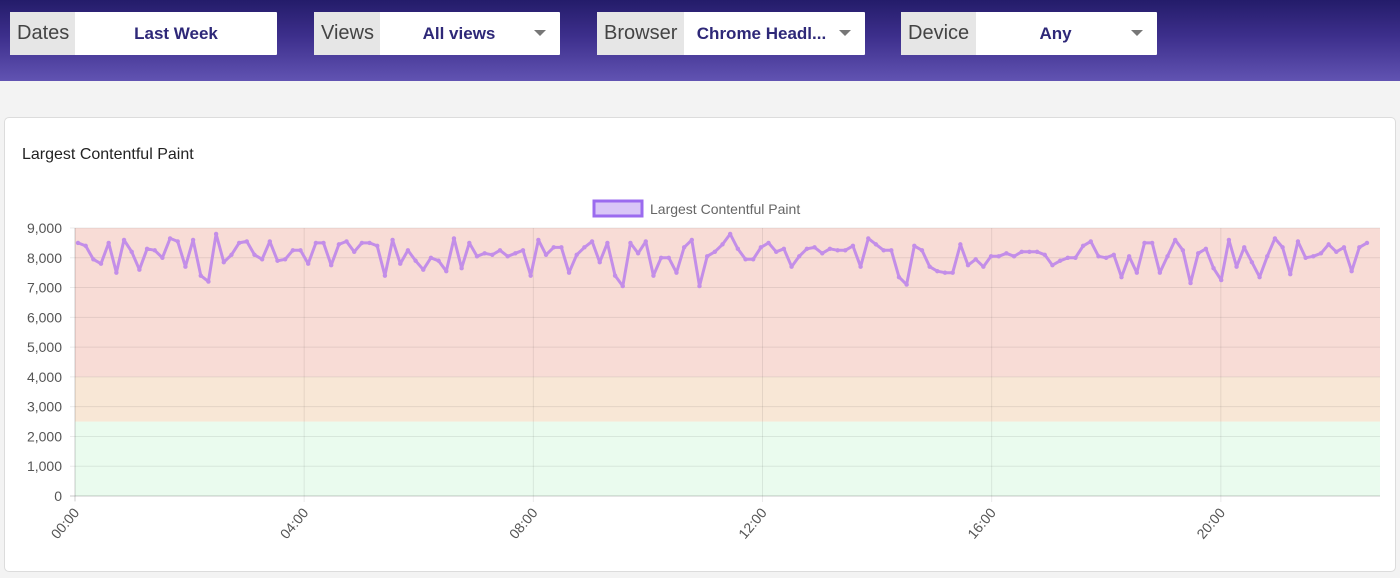 The image size is (1400, 578). Describe the element at coordinates (44, 466) in the screenshot. I see `y-tick-label: 1,000` at that location.